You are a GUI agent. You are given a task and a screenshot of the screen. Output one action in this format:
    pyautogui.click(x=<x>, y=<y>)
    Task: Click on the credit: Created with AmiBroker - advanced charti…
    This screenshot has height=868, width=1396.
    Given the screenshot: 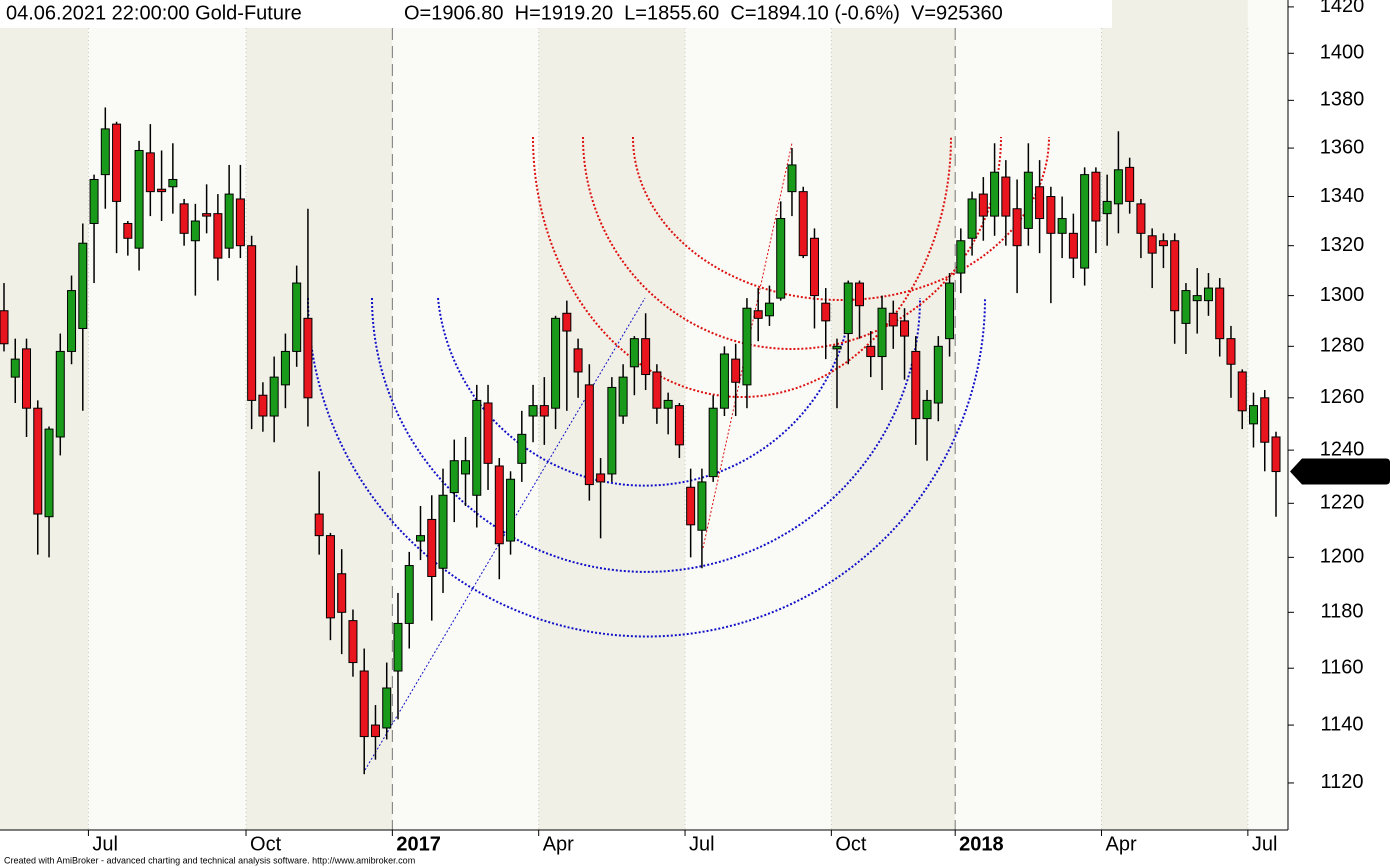 What is the action you would take?
    pyautogui.click(x=209, y=860)
    